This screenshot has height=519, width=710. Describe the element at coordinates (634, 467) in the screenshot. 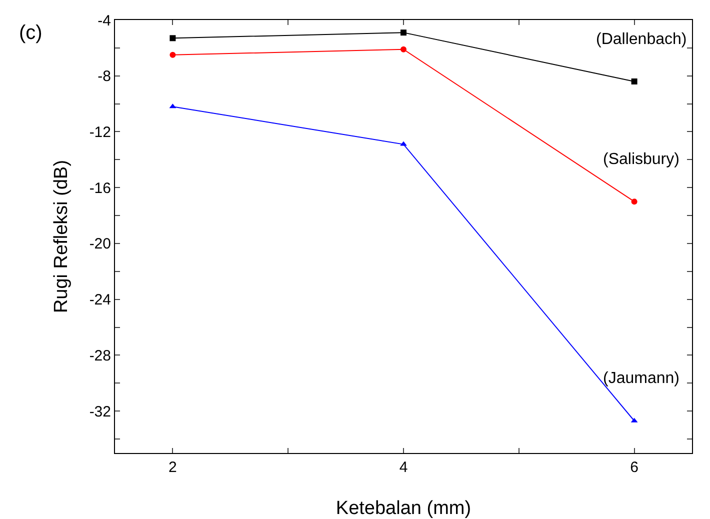

I see `x-tick-label: 6` at that location.